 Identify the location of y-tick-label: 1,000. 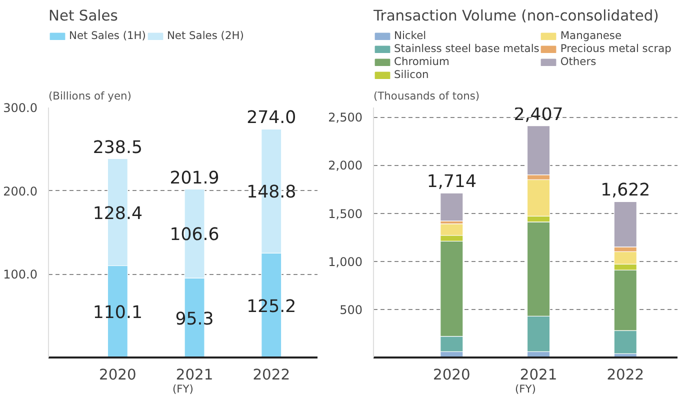
(345, 261).